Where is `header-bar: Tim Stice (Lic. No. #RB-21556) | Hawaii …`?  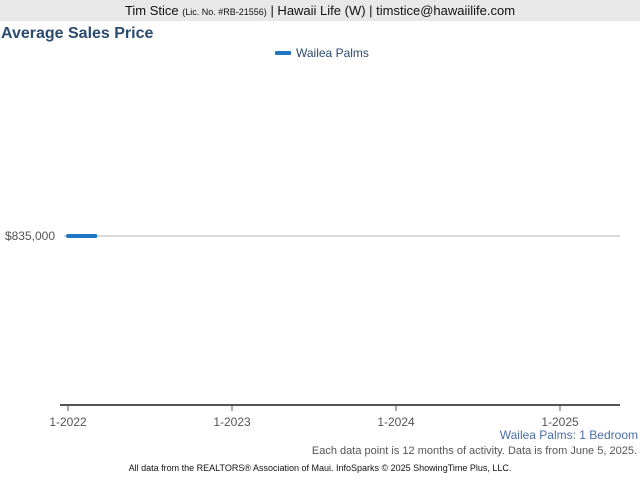
header-bar: Tim Stice (Lic. No. #RB-21556) | Hawaii … is located at coordinates (320, 10).